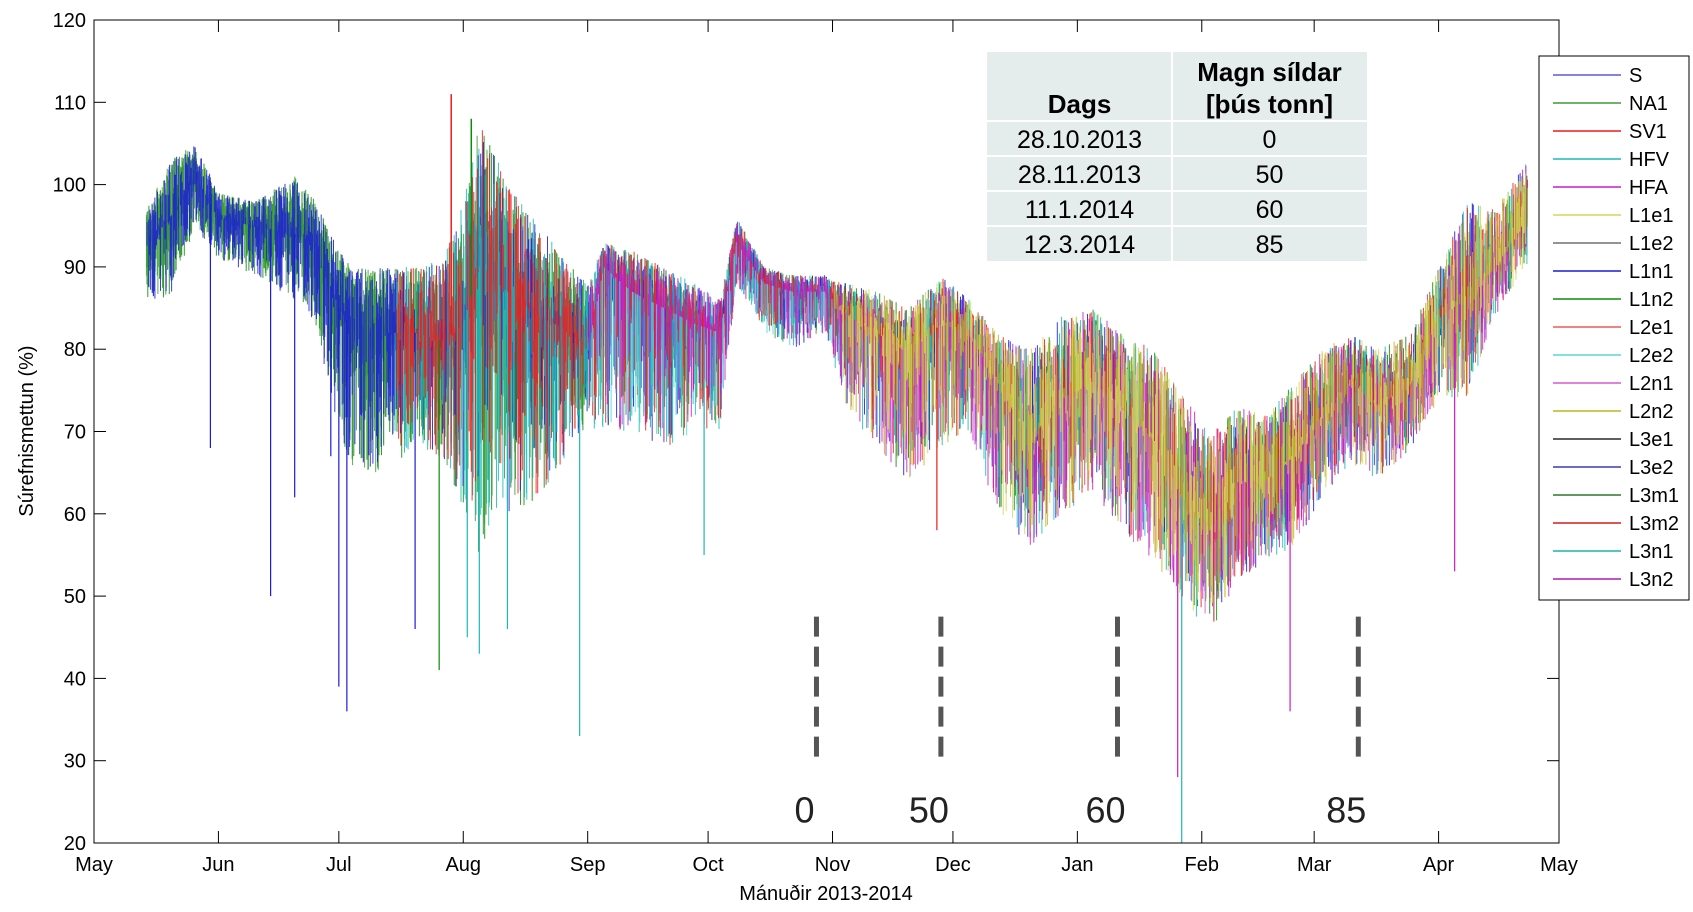  I want to click on y-tick-label: 60, so click(75, 515).